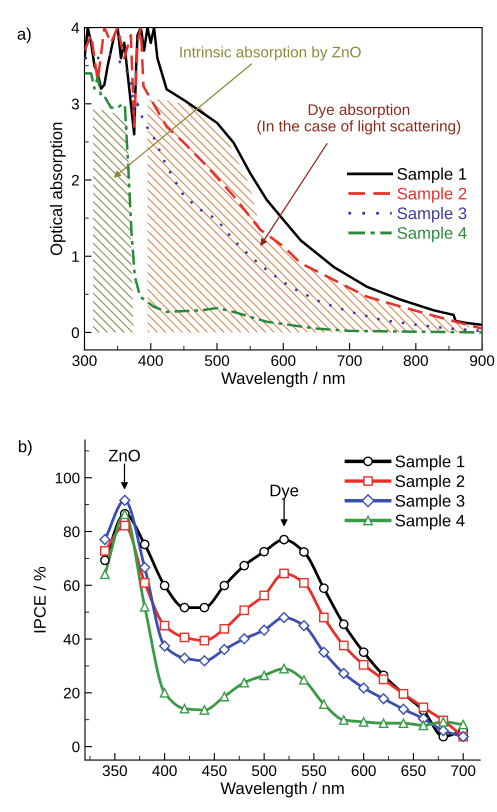 The image size is (497, 812). What do you see at coordinates (40, 599) in the screenshot?
I see `y-axis-title: IPCE / %` at bounding box center [40, 599].